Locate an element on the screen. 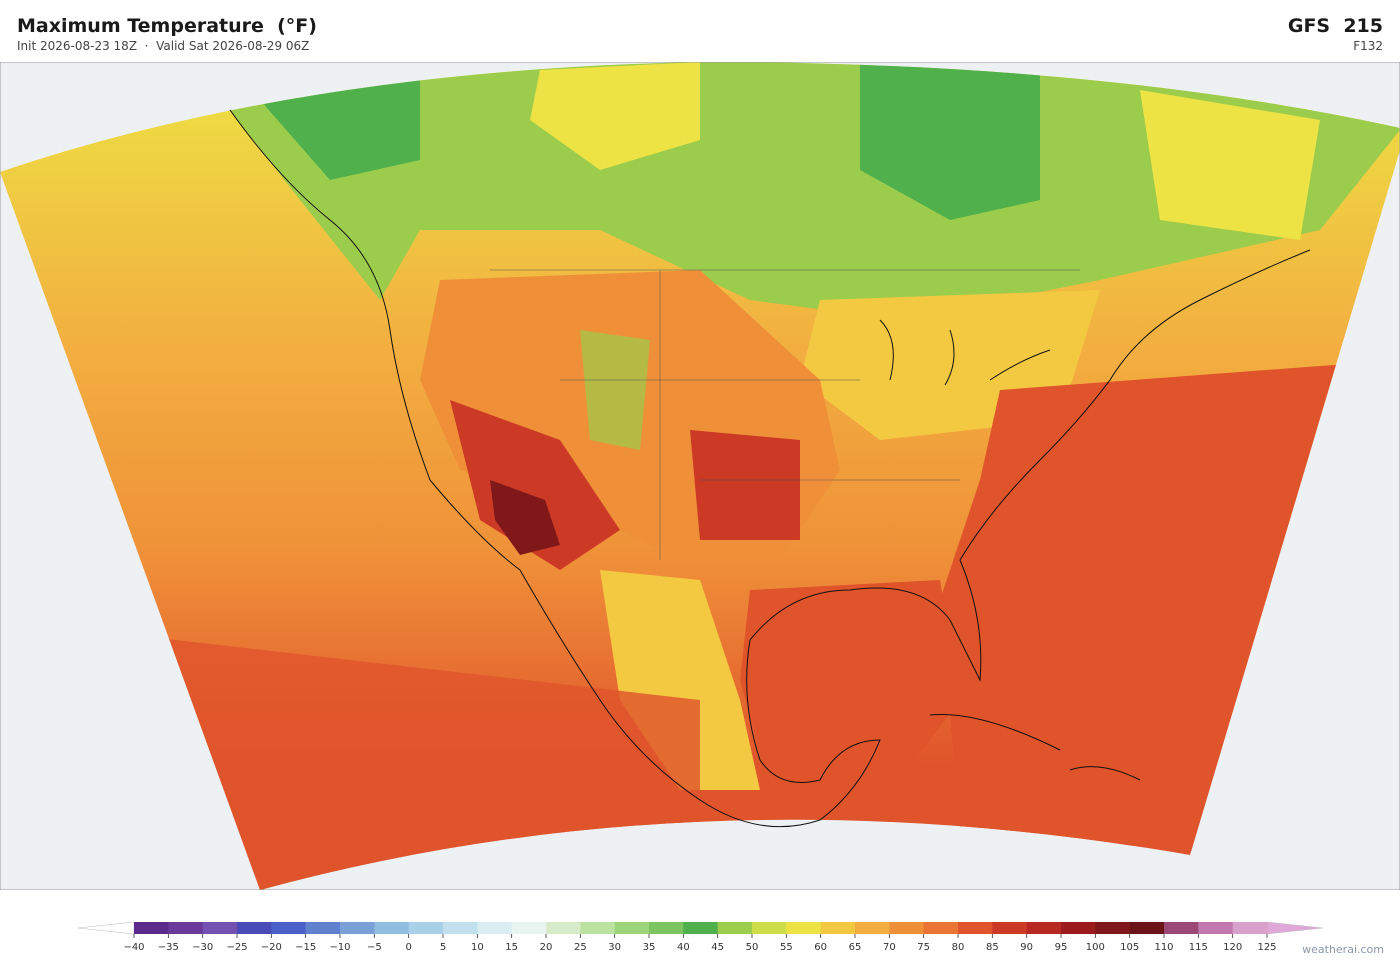 The image size is (1400, 964). colorbar-tick-label: 125 is located at coordinates (1266, 947).